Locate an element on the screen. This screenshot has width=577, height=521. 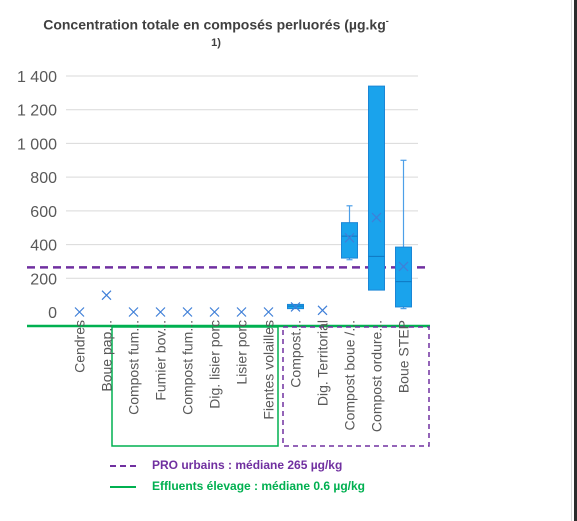
group-frame-elevage is located at coordinates (195, 386).